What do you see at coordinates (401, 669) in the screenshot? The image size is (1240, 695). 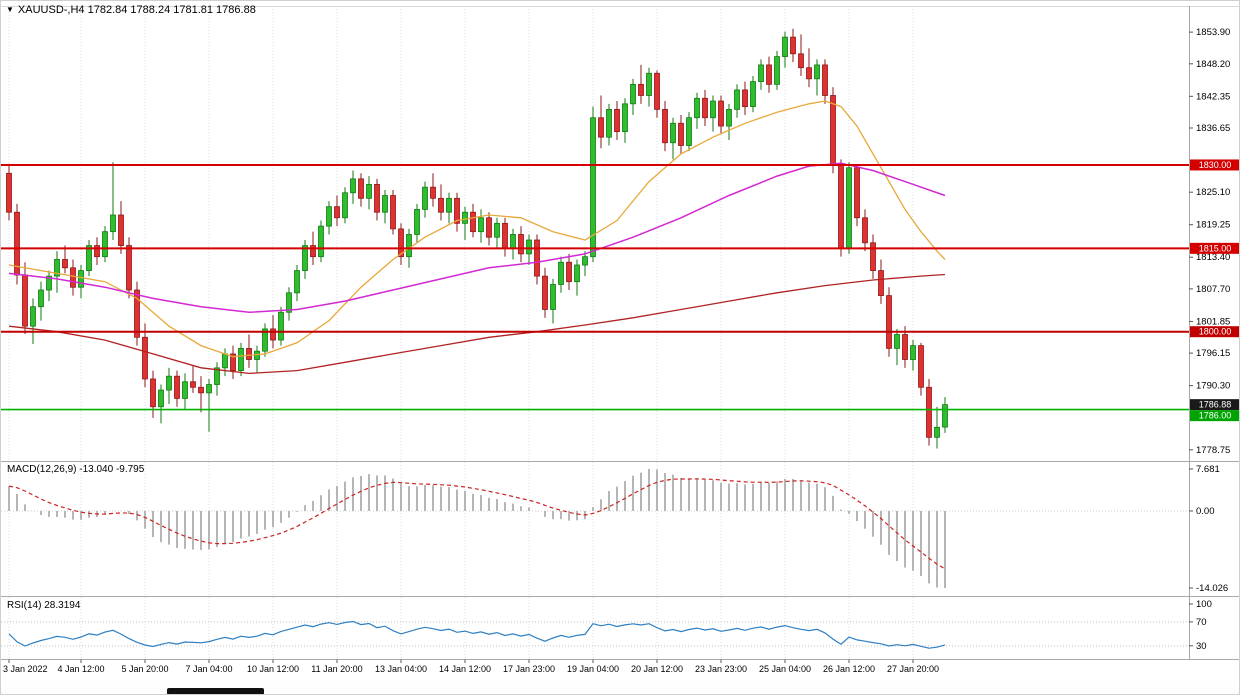 I see `time-axis-label: 13 Jan 04:00` at bounding box center [401, 669].